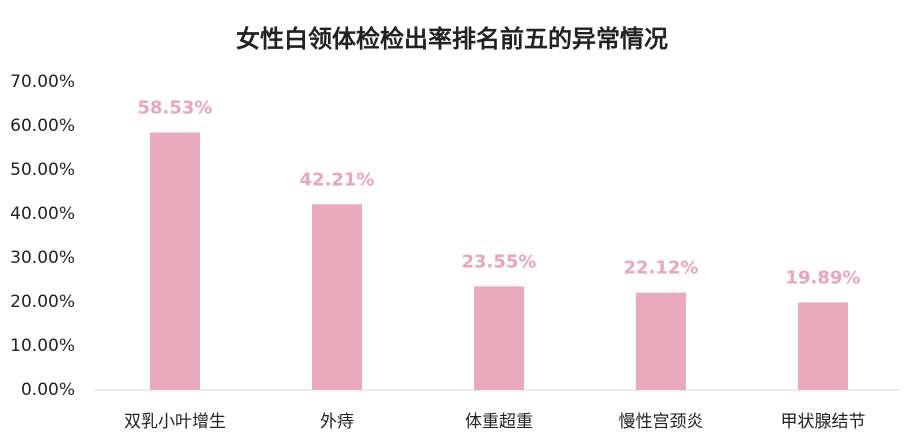 The height and width of the screenshot is (444, 904). Describe the element at coordinates (452, 39) in the screenshot. I see `chart-title: 女性白领体检检出率排名前五的异常情况` at that location.